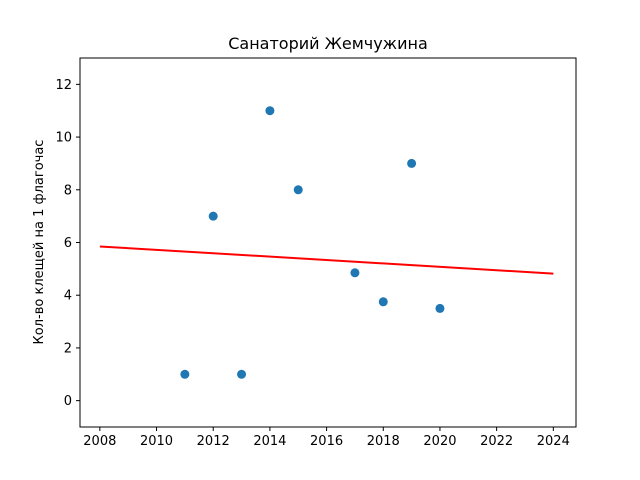 This screenshot has width=640, height=480. What do you see at coordinates (63, 138) in the screenshot?
I see `y-tick-label: 10` at bounding box center [63, 138].